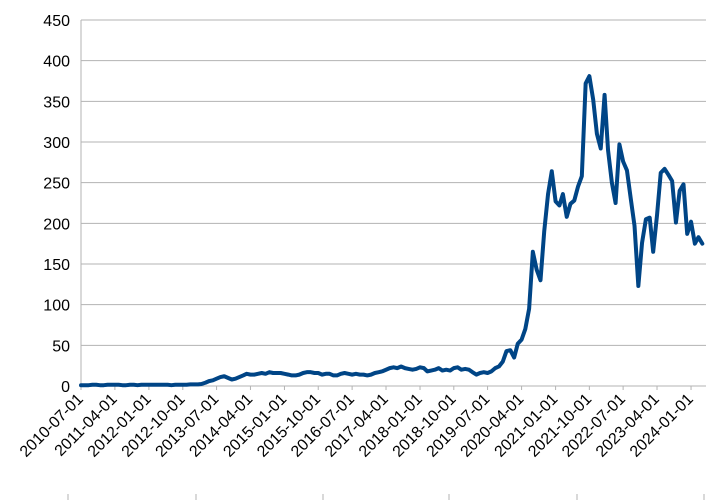 The height and width of the screenshot is (502, 717). Describe the element at coordinates (56, 204) in the screenshot. I see `y-axis-tick-labels: 0 50 100 150 200 250 300 350 400 450` at that location.